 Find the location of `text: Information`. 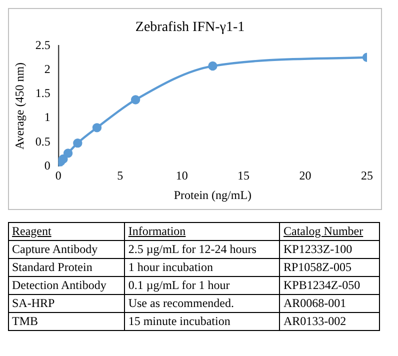

text: Information is located at coordinates (202, 231).